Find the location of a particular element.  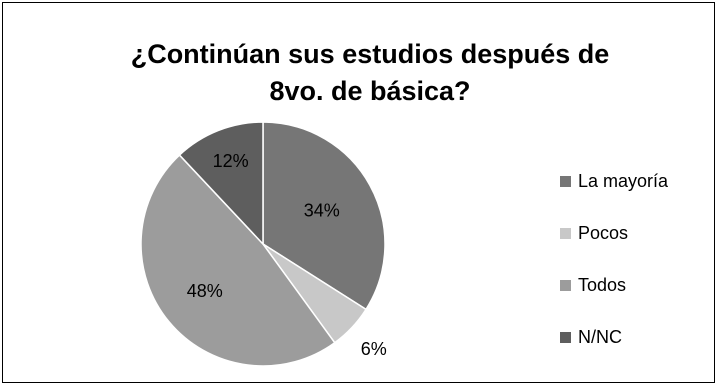

legend-item-1: Pocos is located at coordinates (614, 233).